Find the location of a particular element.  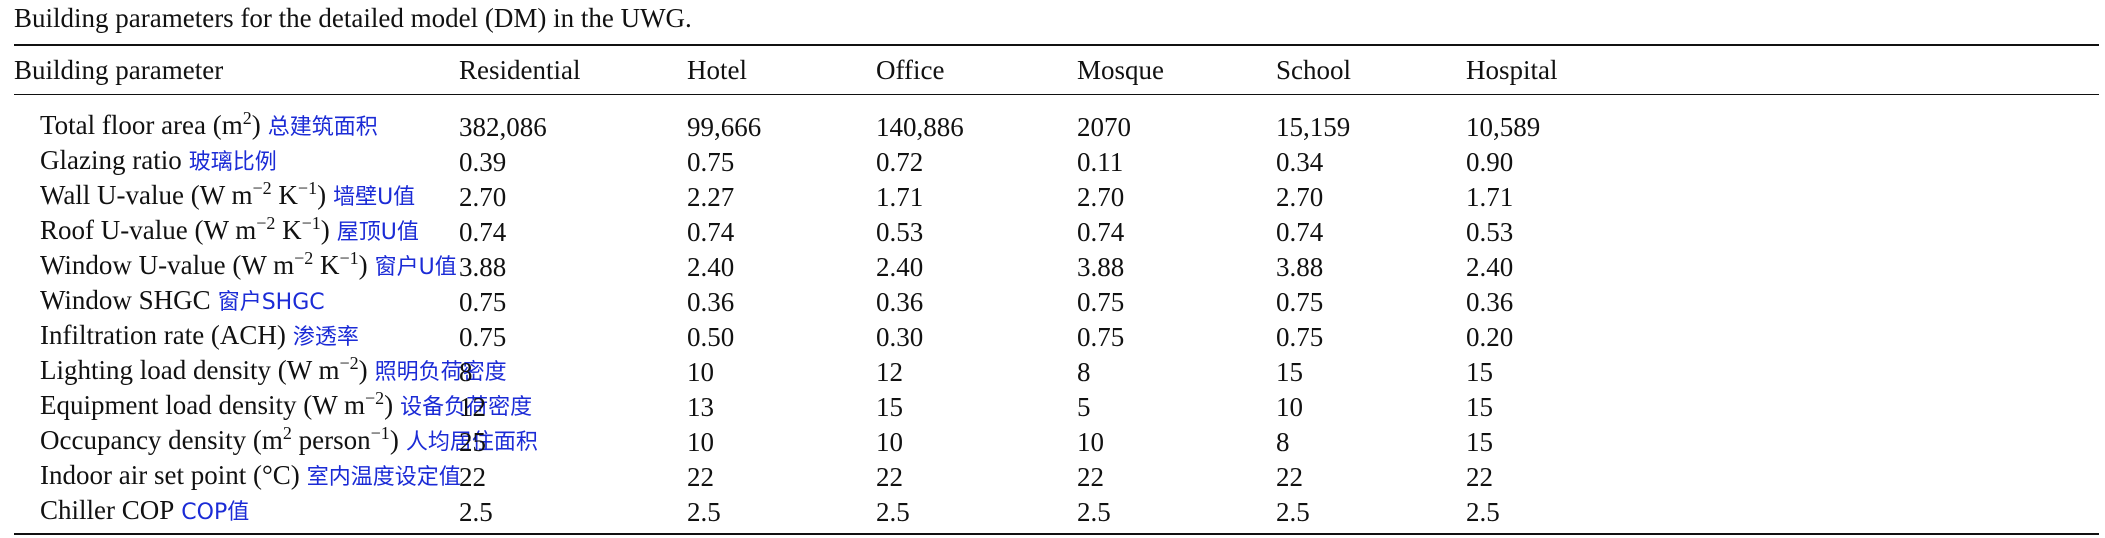

value-hospital: 0.53 is located at coordinates (1490, 231).